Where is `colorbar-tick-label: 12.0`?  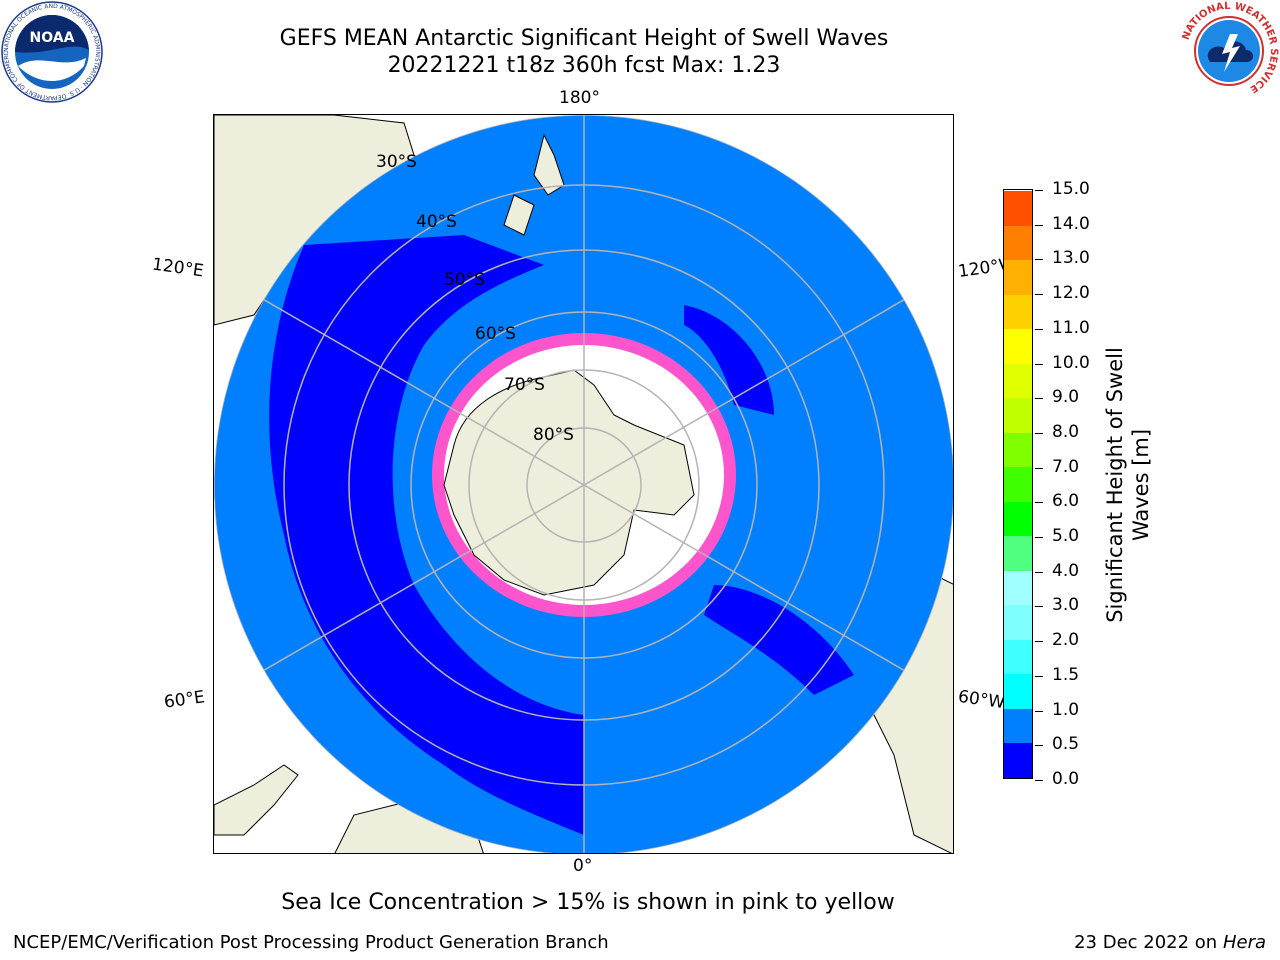
colorbar-tick-label: 12.0 is located at coordinates (1071, 293).